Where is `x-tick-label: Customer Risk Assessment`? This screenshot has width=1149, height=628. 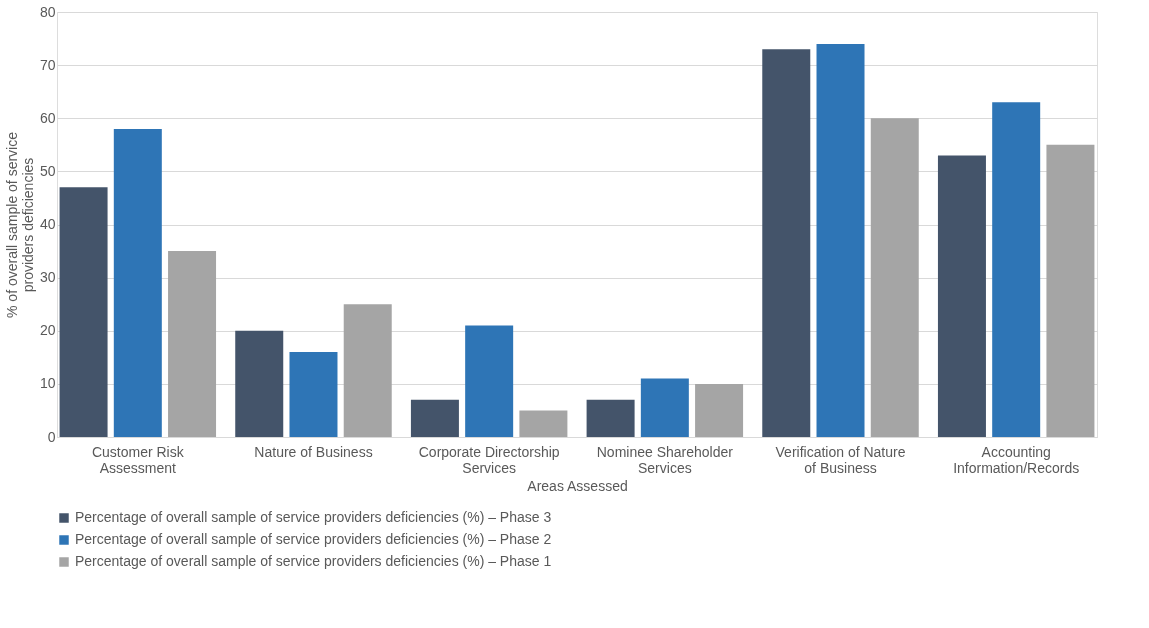
x-tick-label: Customer Risk Assessment is located at coordinates (138, 459).